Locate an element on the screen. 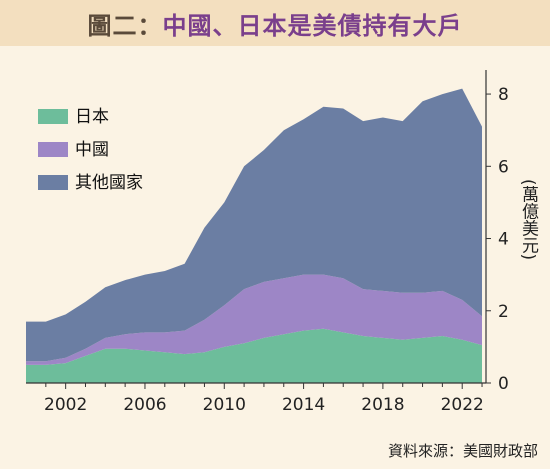 The image size is (550, 469). x-tick-label: 2010 is located at coordinates (224, 405).